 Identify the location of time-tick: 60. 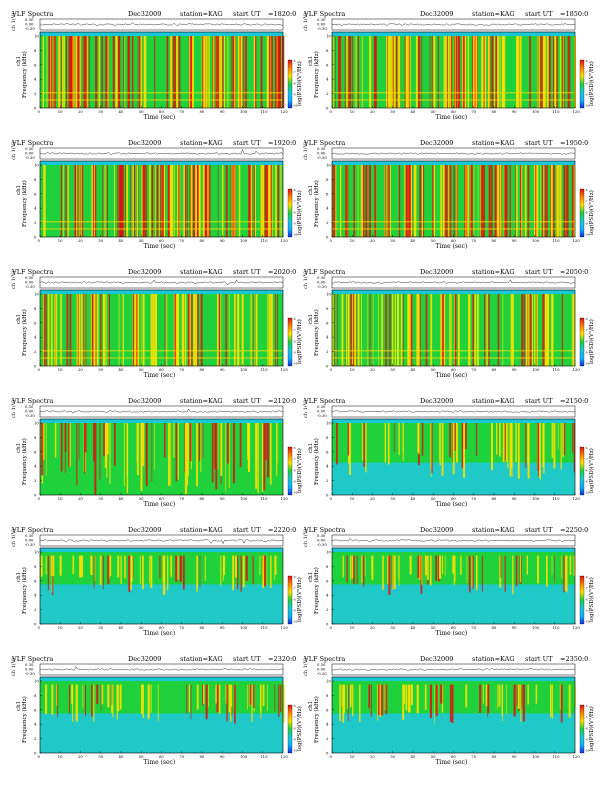
(161, 240).